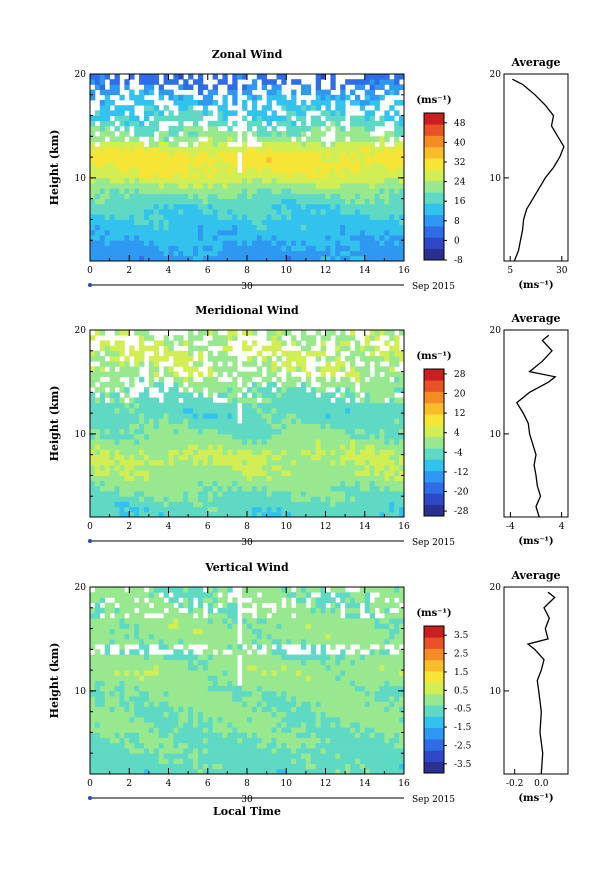 This screenshot has width=616, height=873. Describe the element at coordinates (434, 442) in the screenshot. I see `colorbar-frame` at that location.